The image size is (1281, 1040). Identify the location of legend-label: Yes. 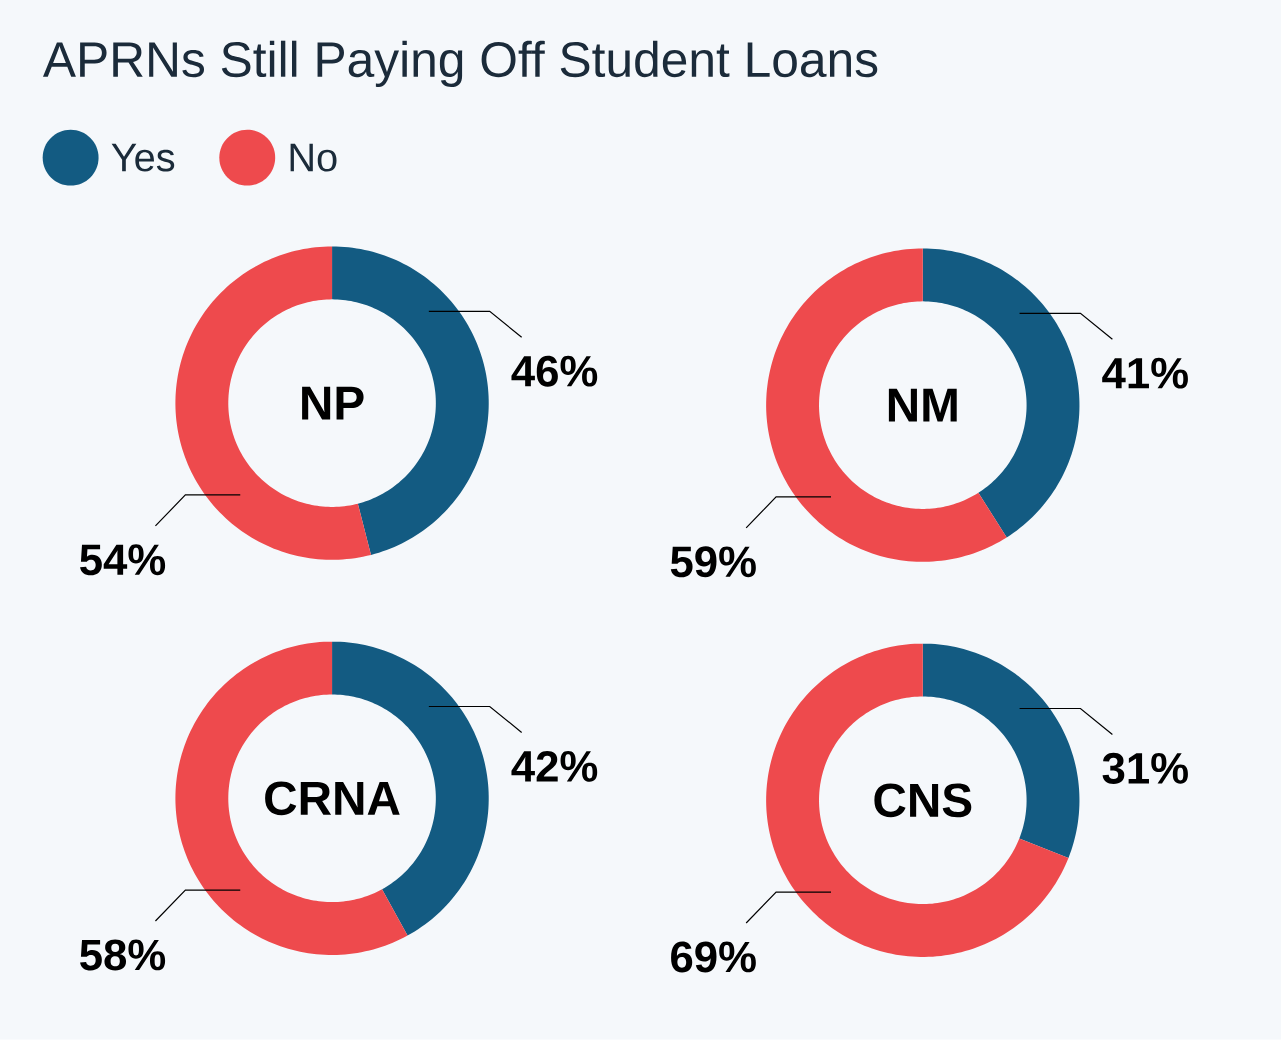
(143, 157).